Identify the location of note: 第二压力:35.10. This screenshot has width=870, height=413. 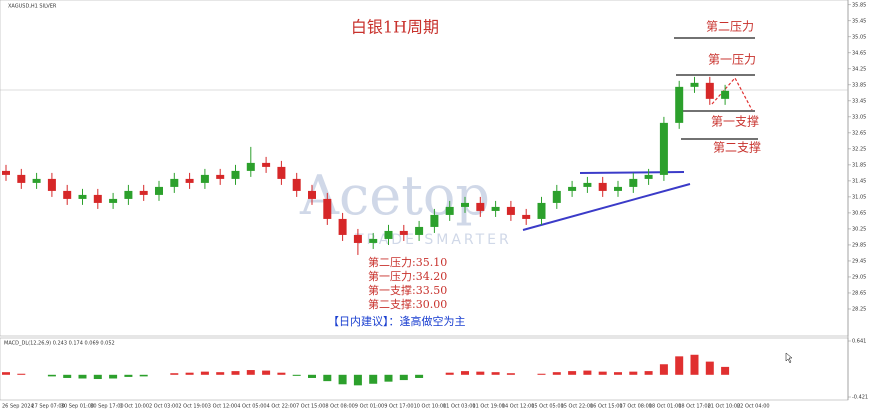
(407, 262).